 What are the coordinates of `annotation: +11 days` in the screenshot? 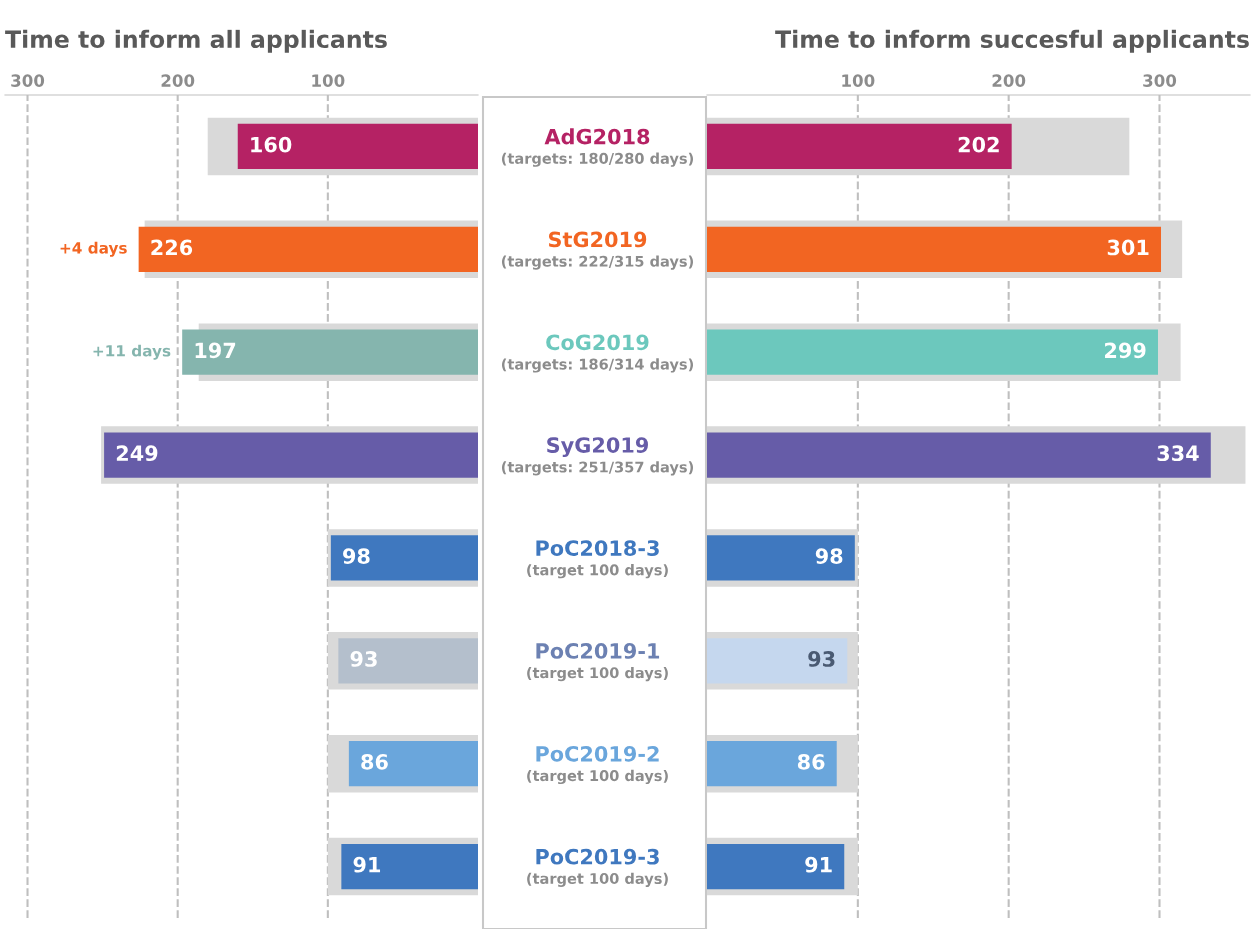 It's located at (132, 352).